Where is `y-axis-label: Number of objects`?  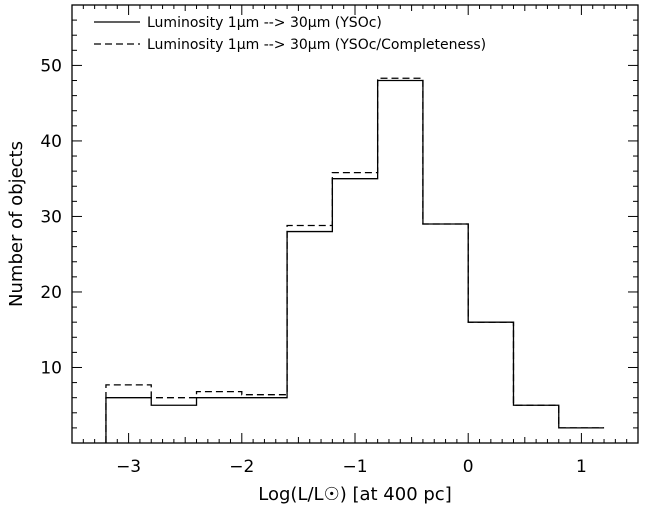
y-axis-label: Number of objects is located at coordinates (16, 224).